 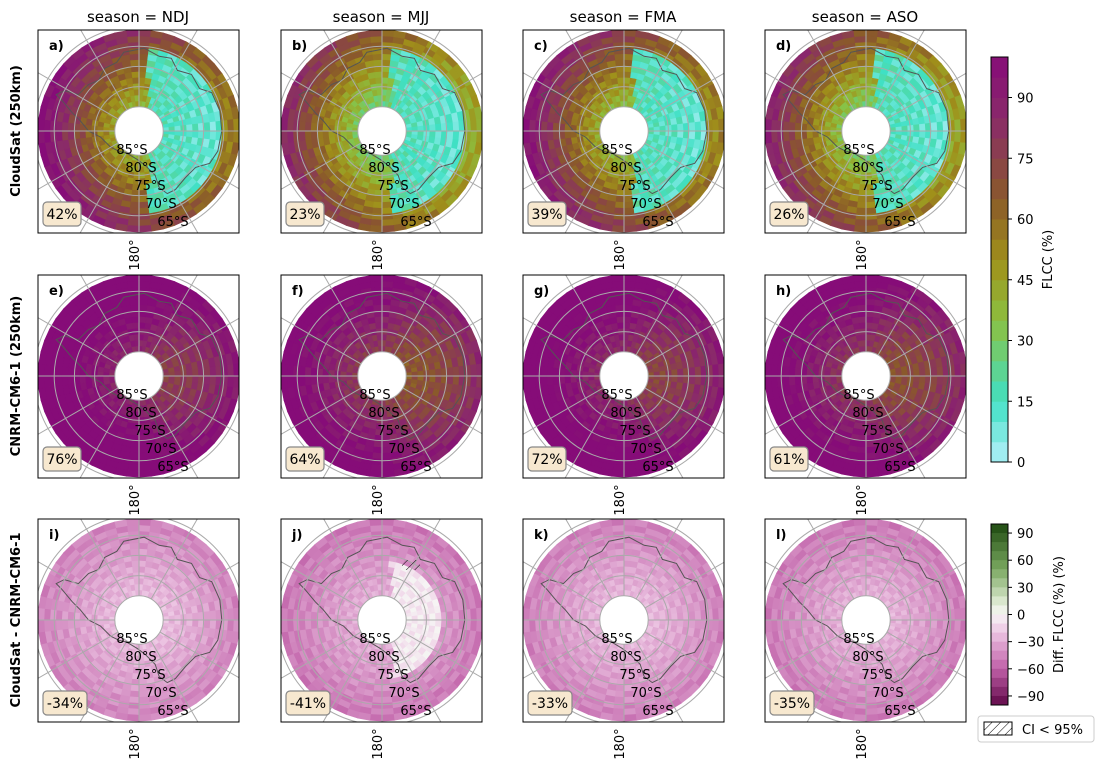 I want to click on column-title: season = FMA, so click(x=623, y=17).